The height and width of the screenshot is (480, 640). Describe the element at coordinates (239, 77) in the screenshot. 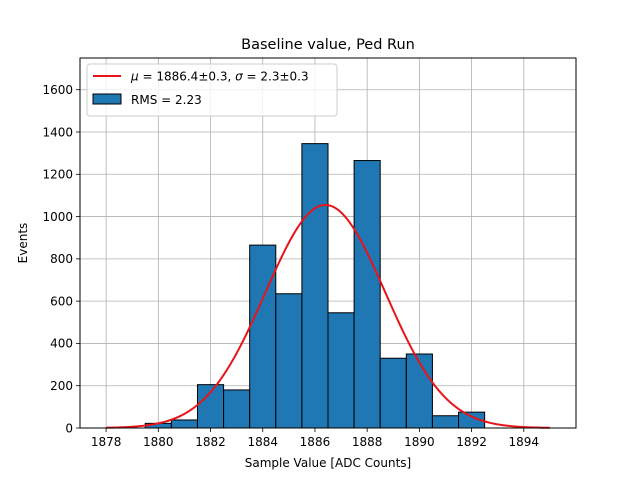

I see `legend-sigma-symbol: σ` at that location.